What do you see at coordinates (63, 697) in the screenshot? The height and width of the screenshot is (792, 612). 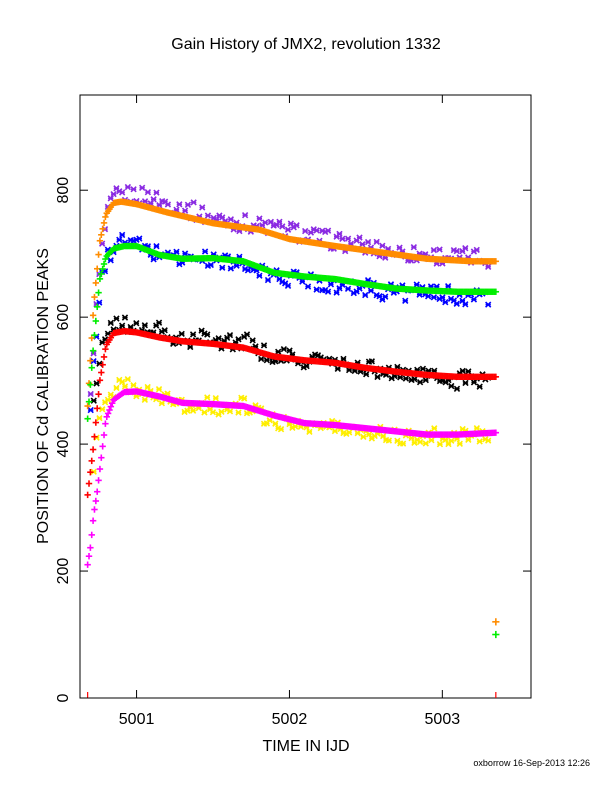 I see `y-tick-label: 0` at bounding box center [63, 697].